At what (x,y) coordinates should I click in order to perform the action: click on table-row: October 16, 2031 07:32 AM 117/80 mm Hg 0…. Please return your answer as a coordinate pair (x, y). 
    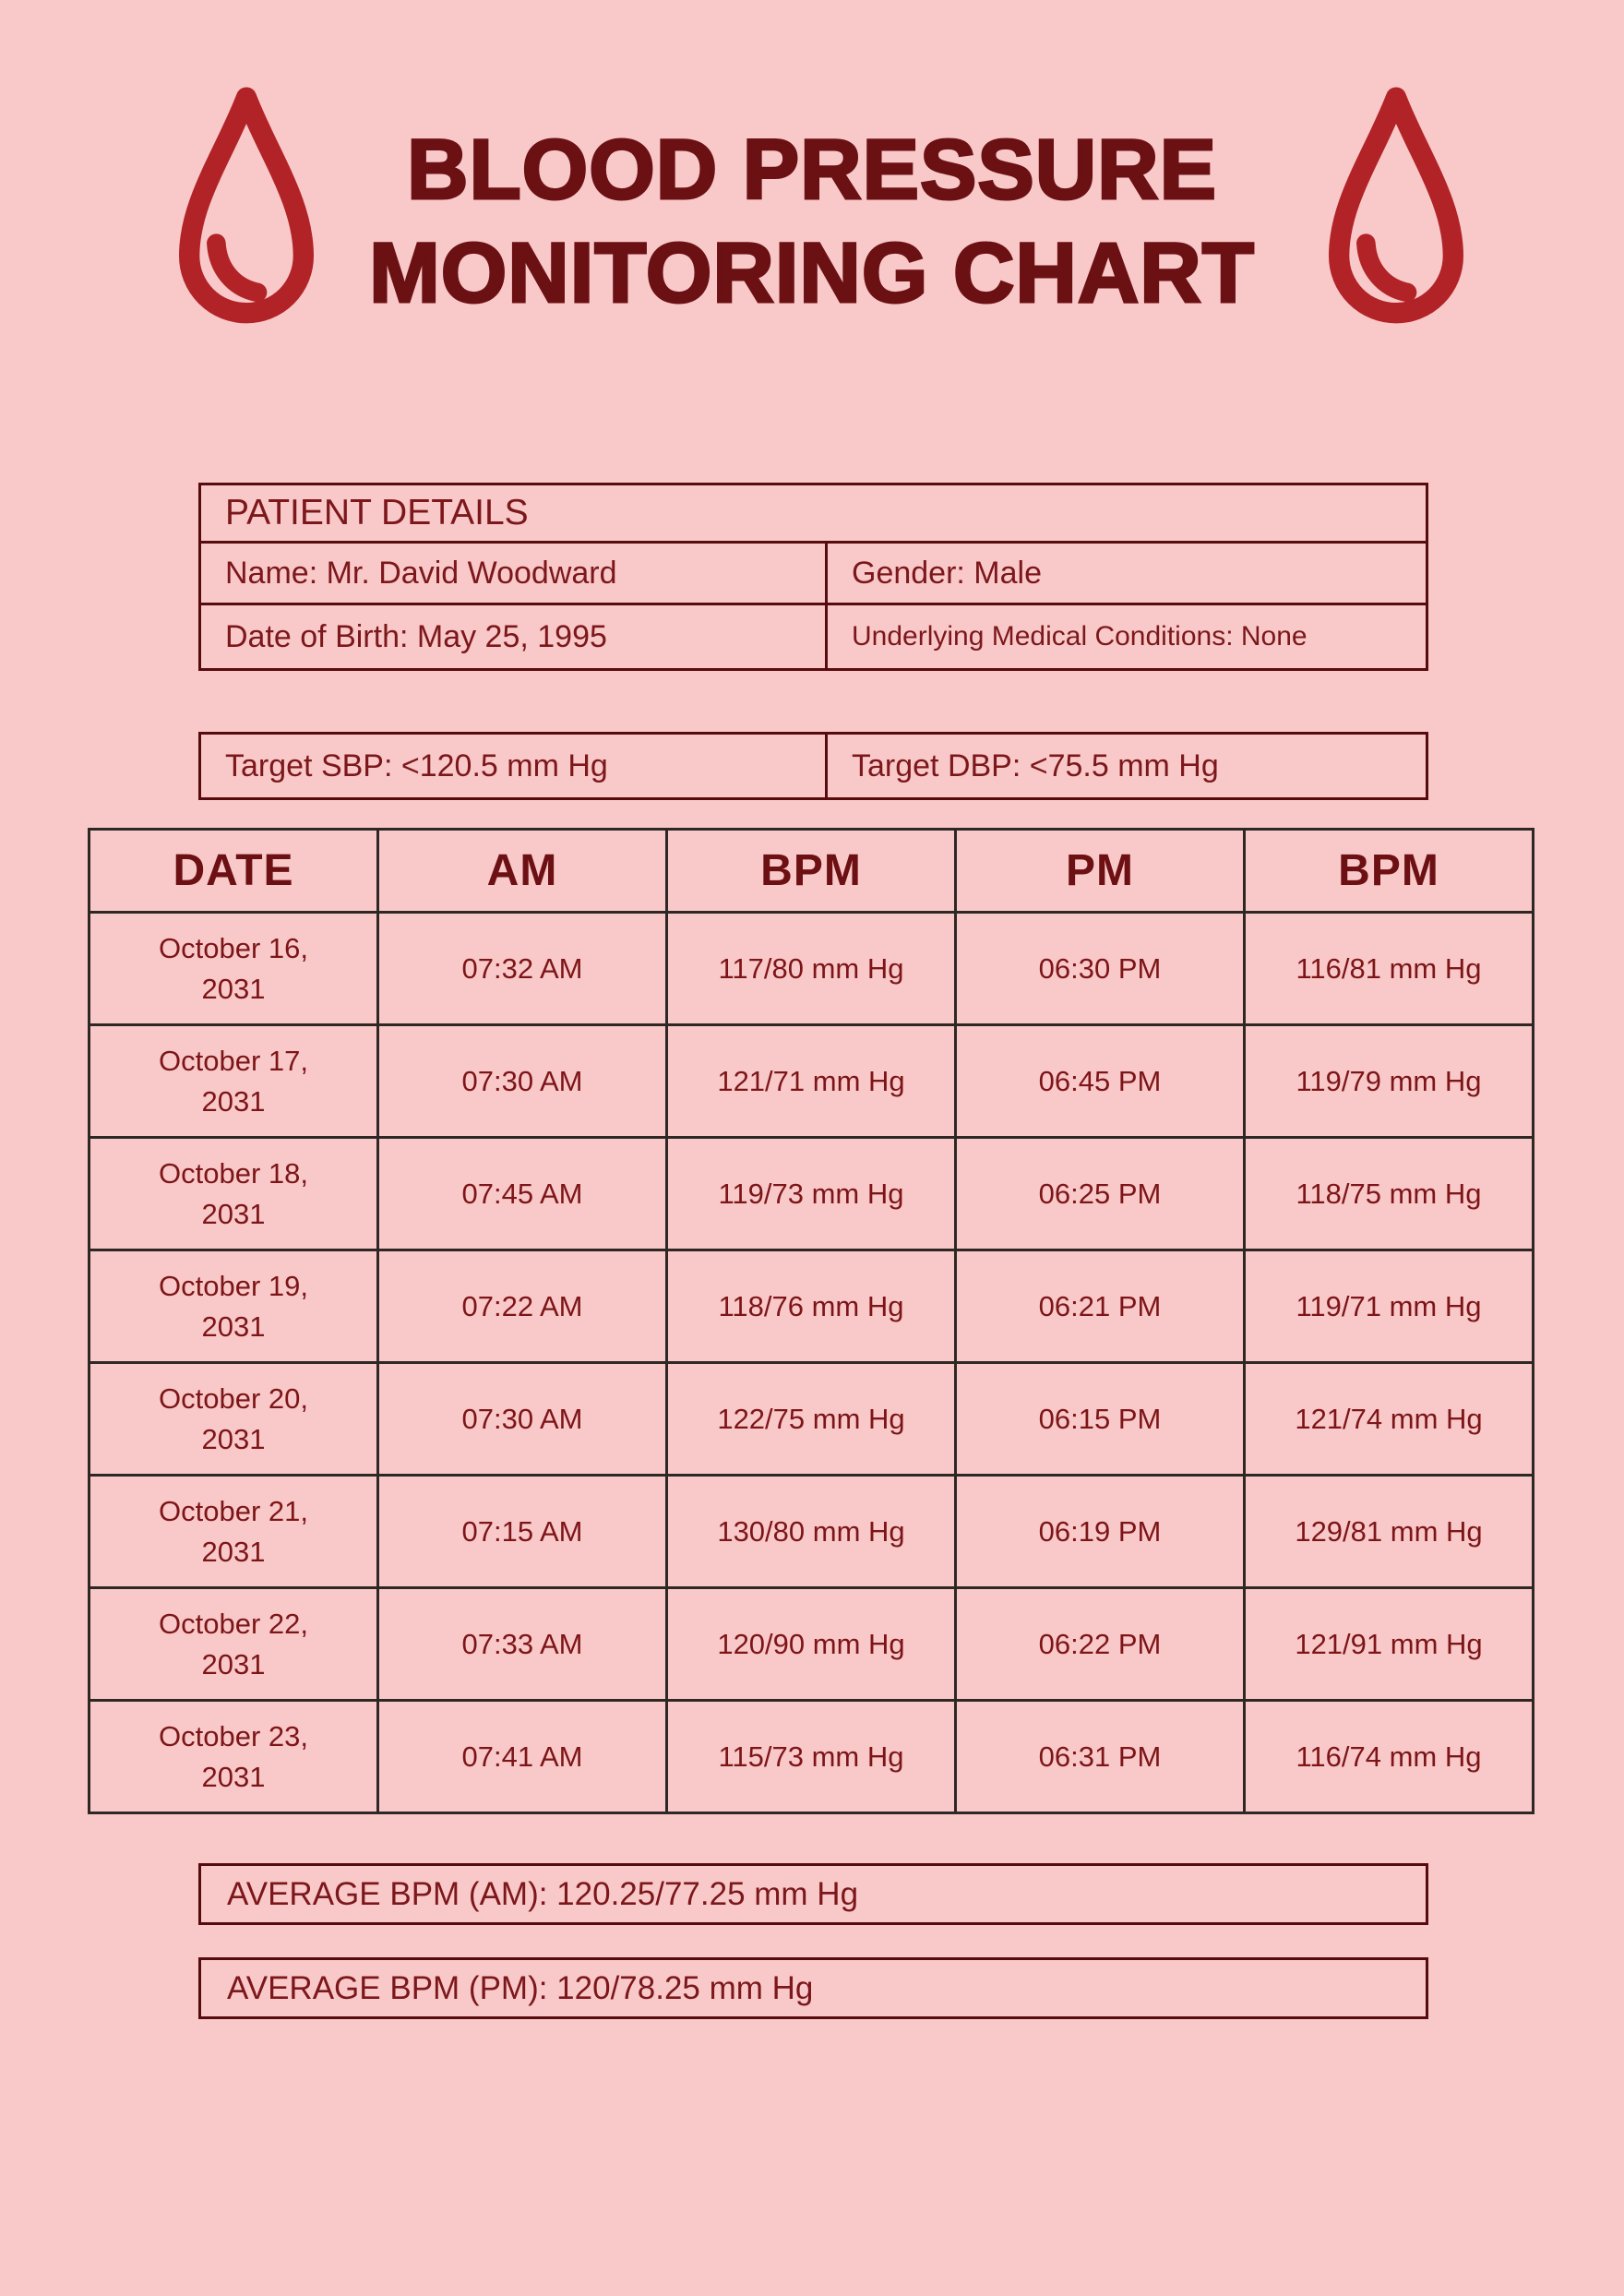
    Looking at the image, I should click on (811, 969).